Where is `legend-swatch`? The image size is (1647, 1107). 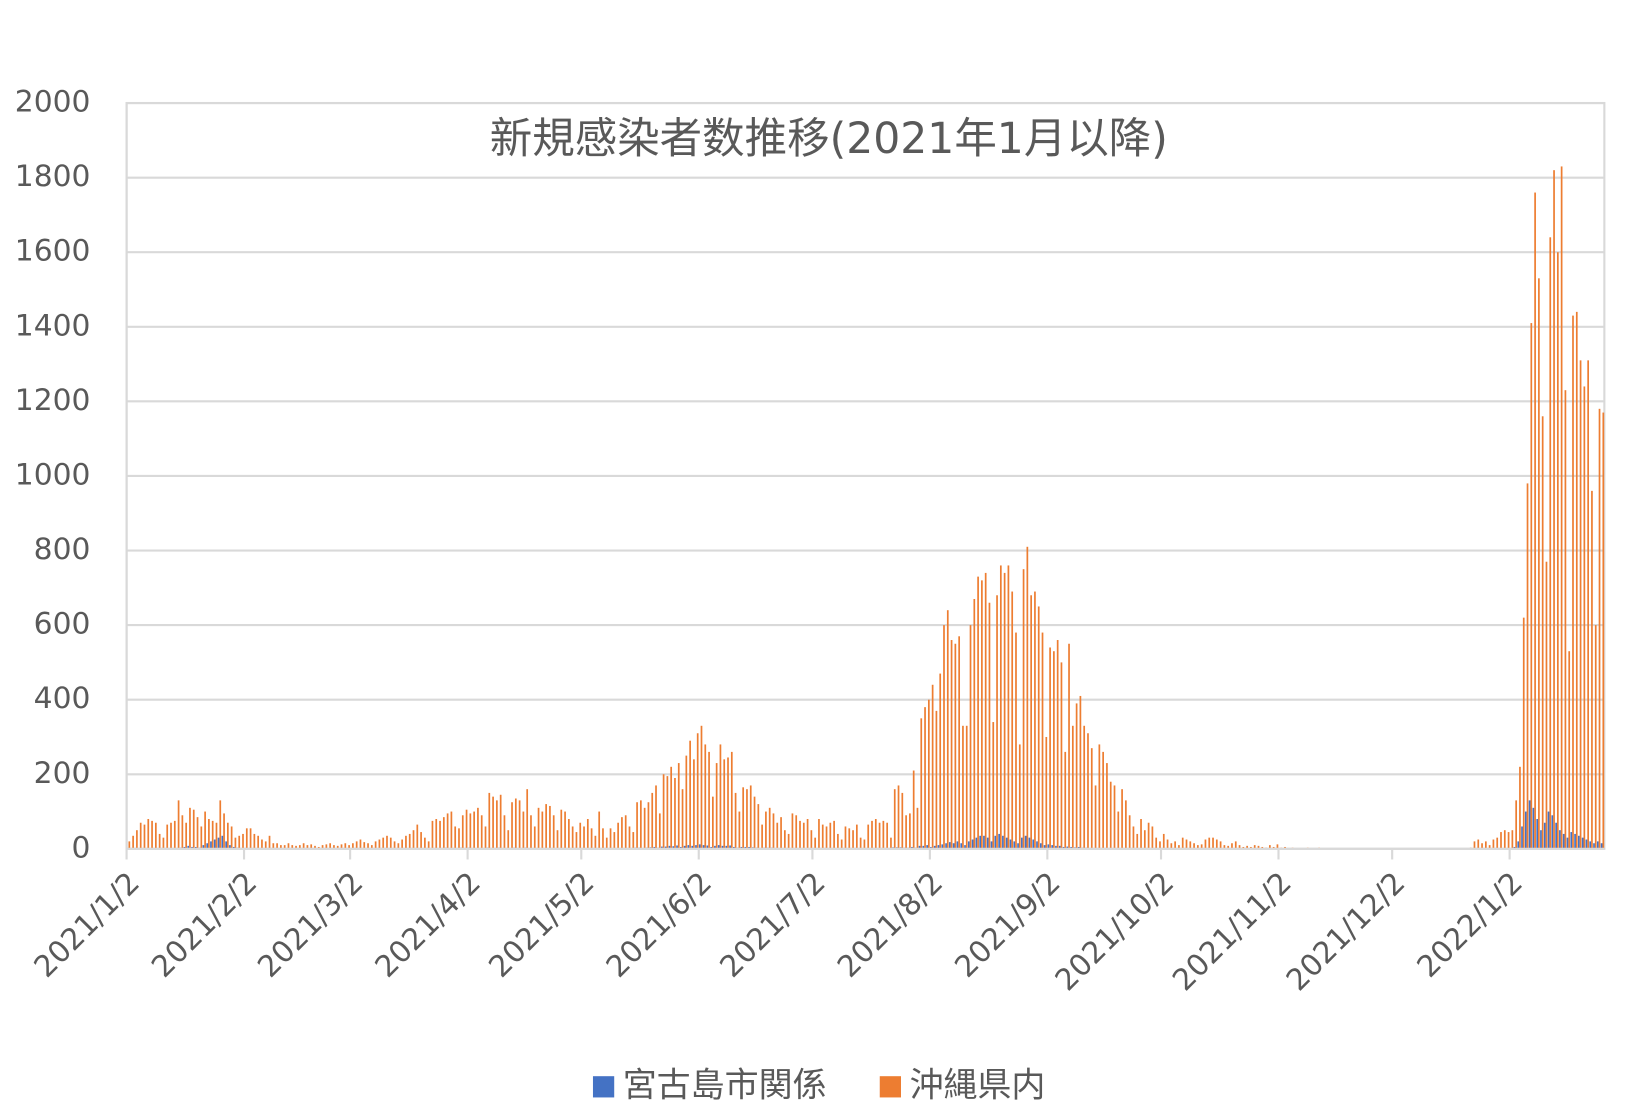
legend-swatch is located at coordinates (890, 1087).